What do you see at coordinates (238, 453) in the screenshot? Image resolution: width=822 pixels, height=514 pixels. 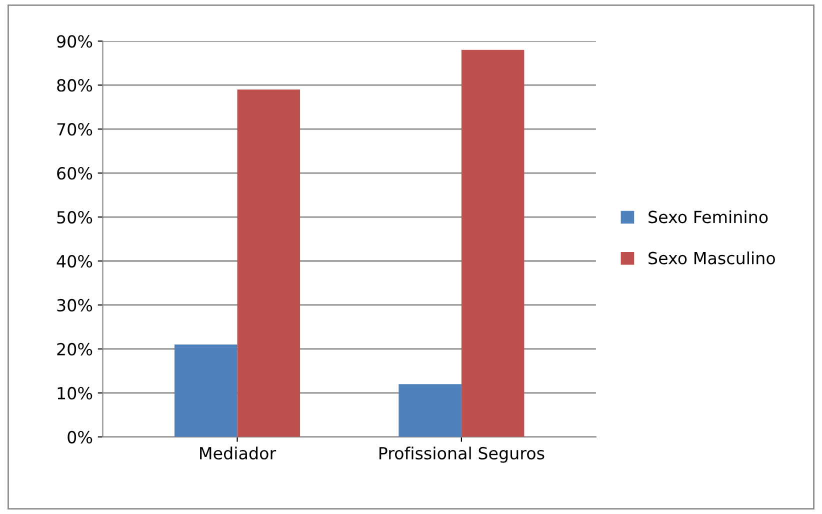 I see `x-tick-label: Mediador` at bounding box center [238, 453].